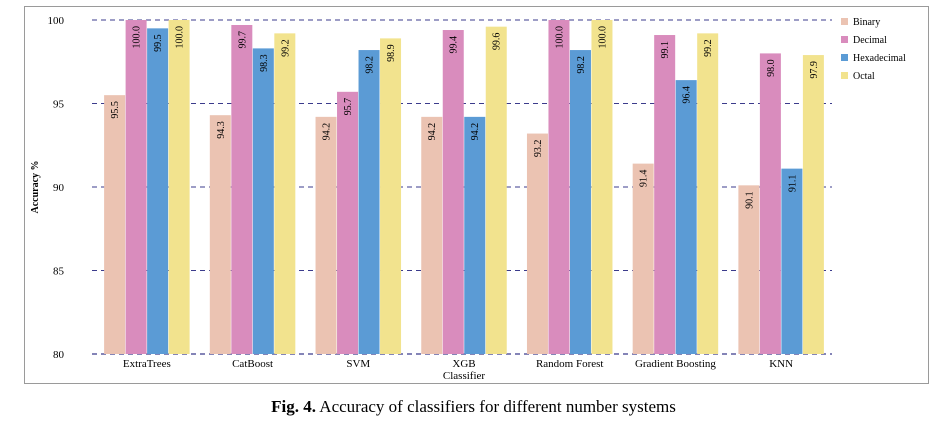 This screenshot has width=947, height=427. Describe the element at coordinates (56, 21) in the screenshot. I see `y-tick-label: 100` at that location.